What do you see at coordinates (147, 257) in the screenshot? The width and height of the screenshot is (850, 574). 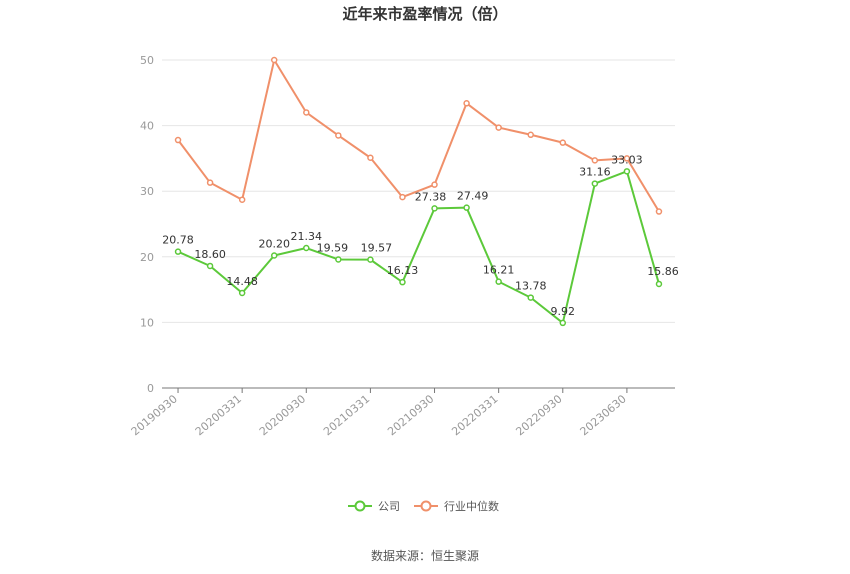 I see `y-tick-label: 20` at bounding box center [147, 257].